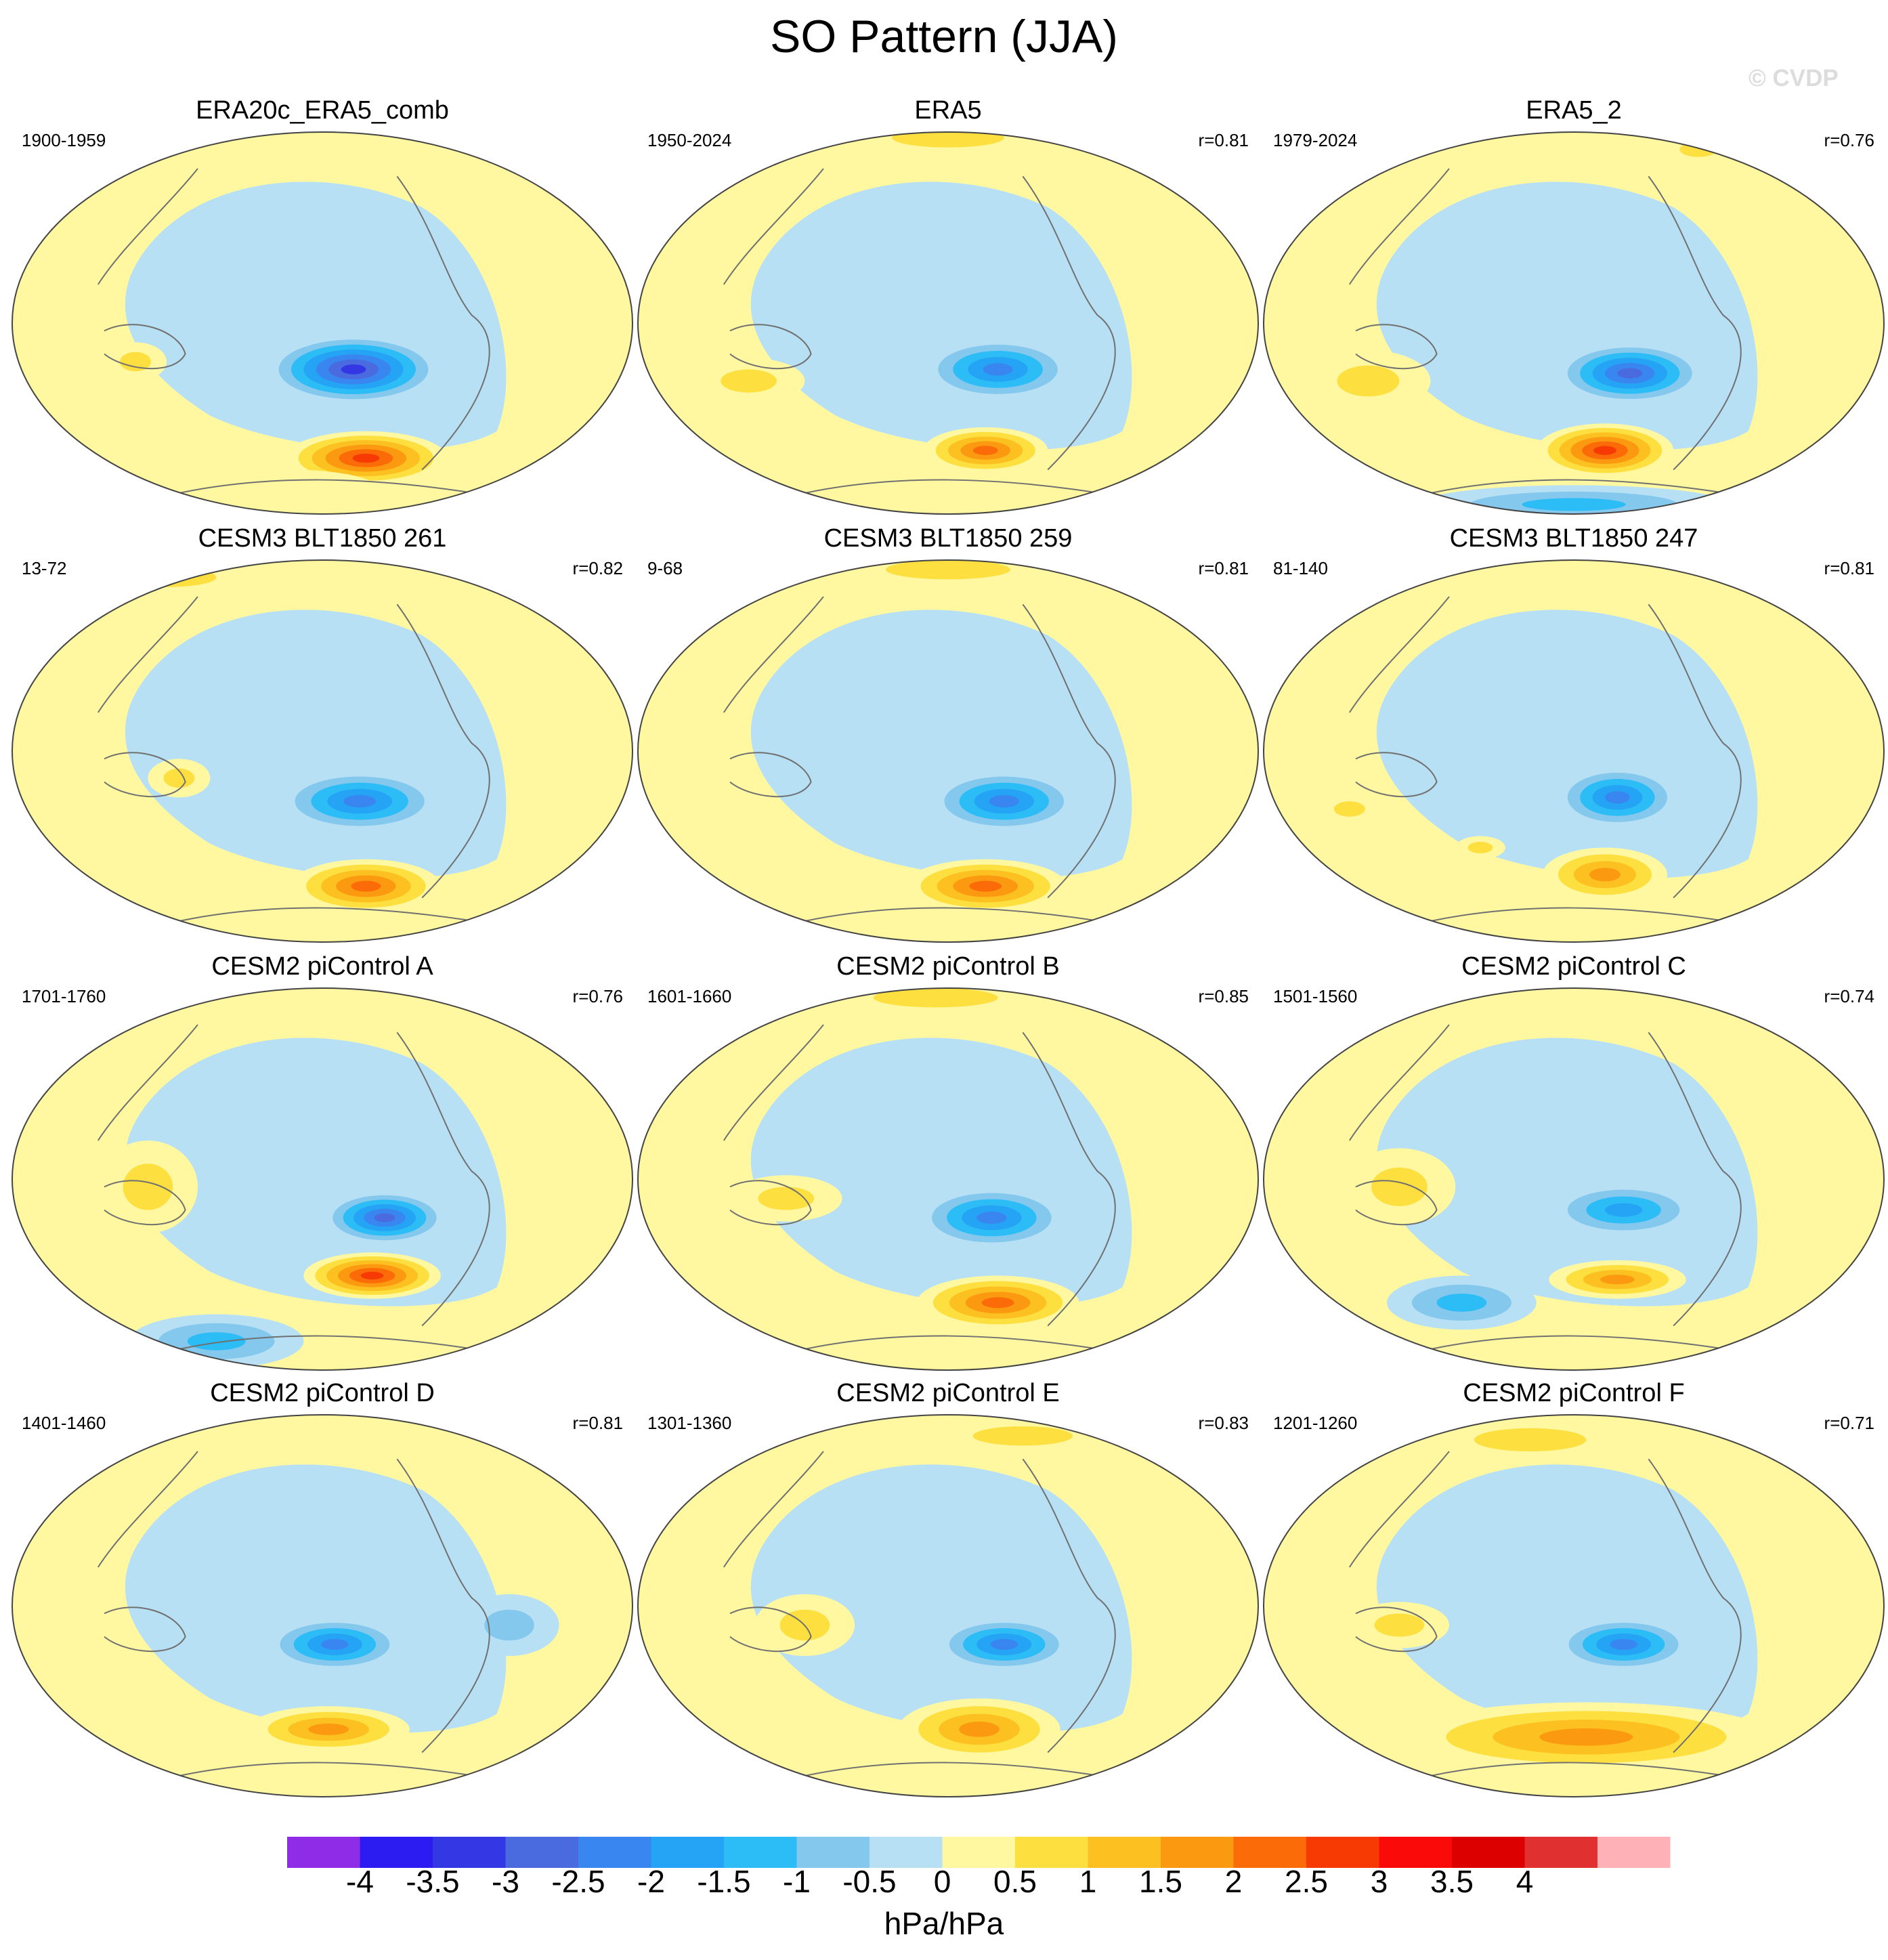  Describe the element at coordinates (1233, 1881) in the screenshot. I see `colorbar-tick-label: 2` at that location.